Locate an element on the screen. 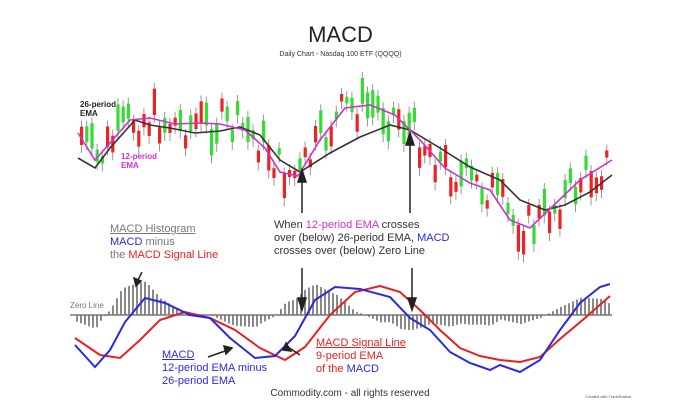 This screenshot has height=403, width=681. tradestation-credit: Created with TradeStation is located at coordinates (608, 396).